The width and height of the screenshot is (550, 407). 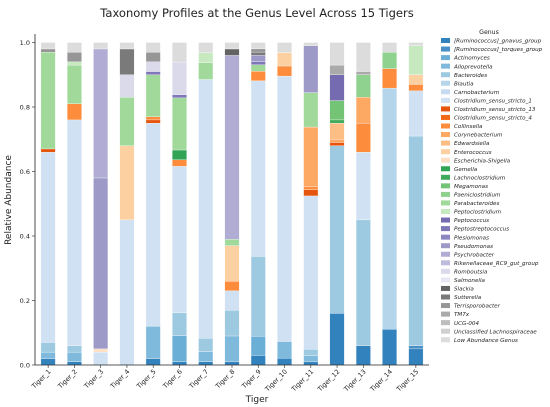 I want to click on x-tick-label: Tiger_13, so click(x=355, y=381).